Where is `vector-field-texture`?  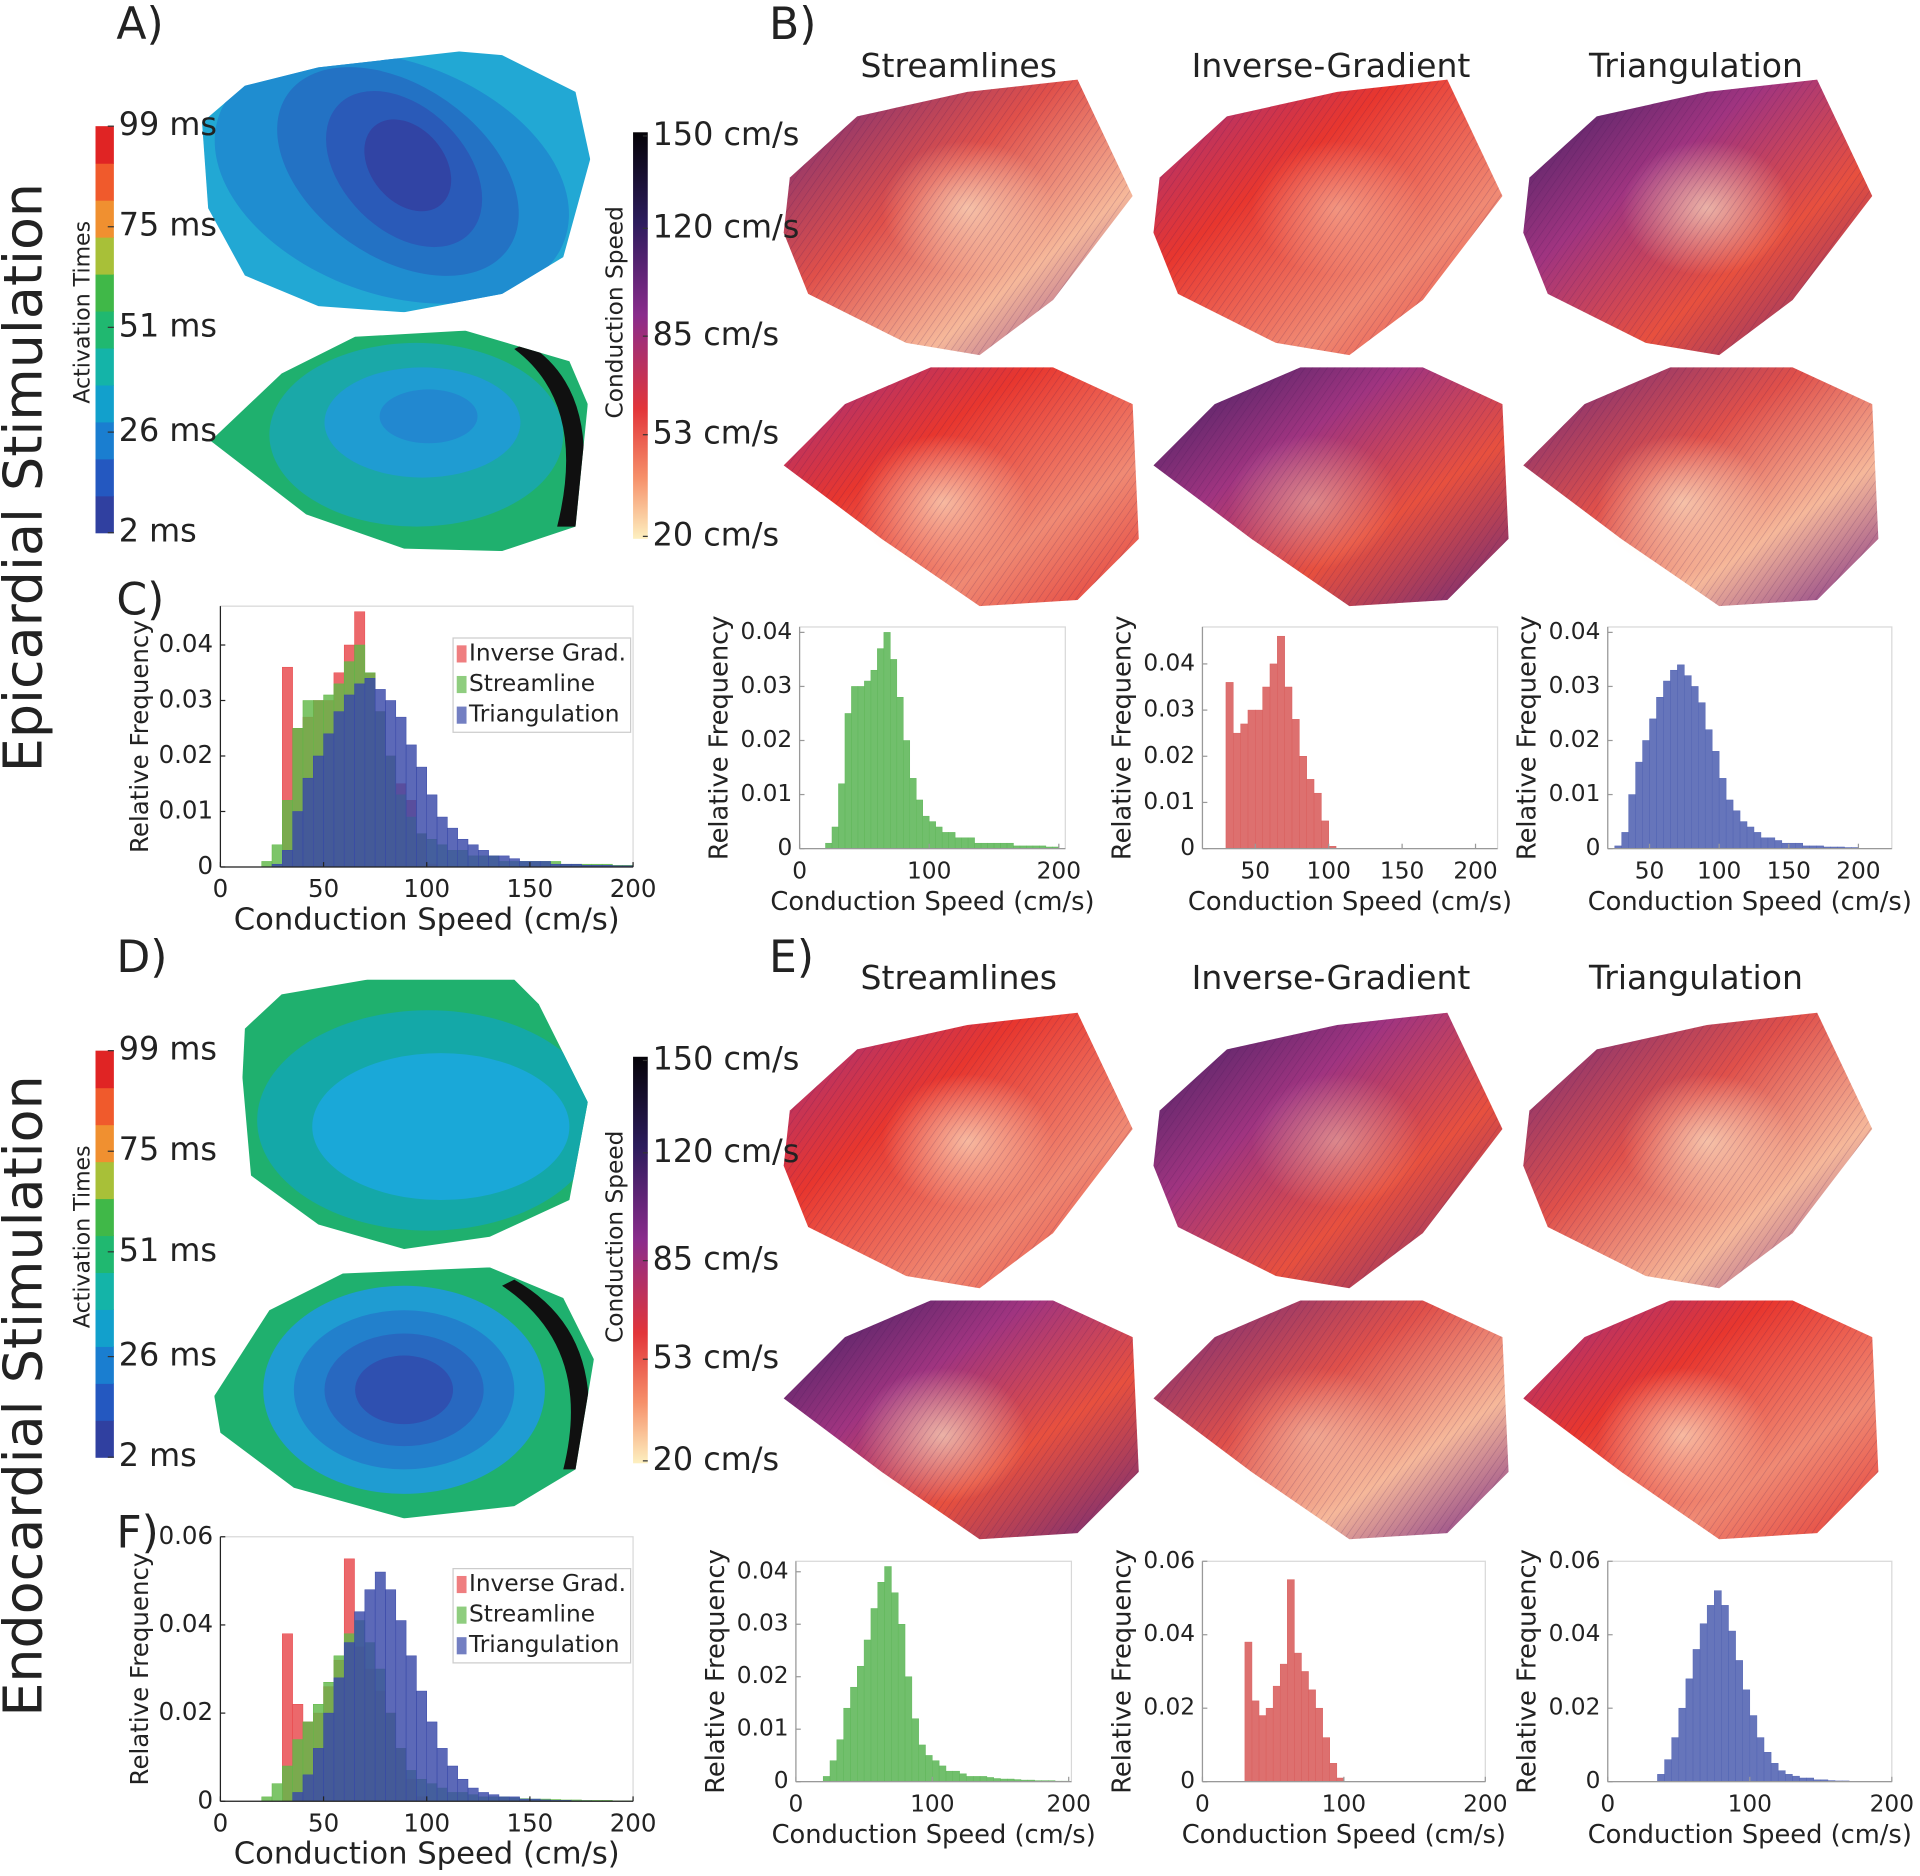 vector-field-texture is located at coordinates (1698, 217).